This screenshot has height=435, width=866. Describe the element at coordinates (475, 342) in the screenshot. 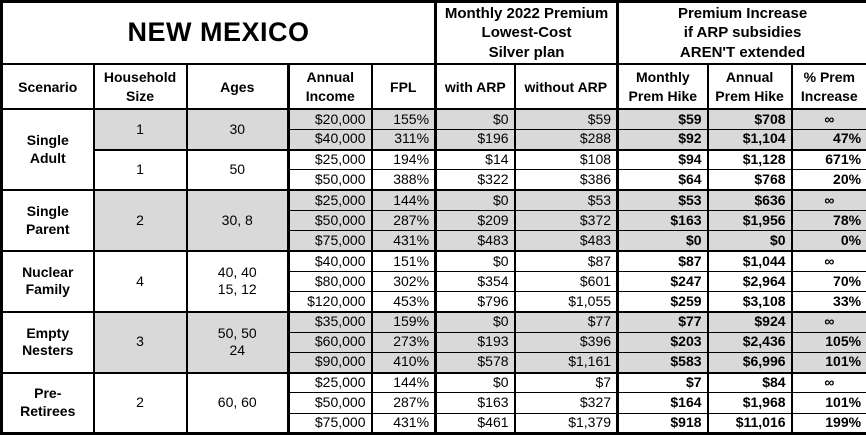

I see `cell-with-arp: $193` at that location.